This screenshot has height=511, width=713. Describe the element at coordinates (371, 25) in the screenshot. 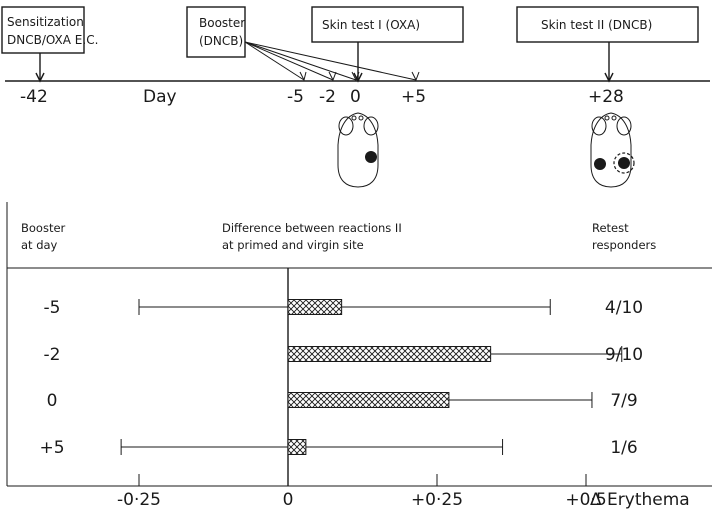

I see `skin-test-1-label: Skin test I (OXA)` at that location.